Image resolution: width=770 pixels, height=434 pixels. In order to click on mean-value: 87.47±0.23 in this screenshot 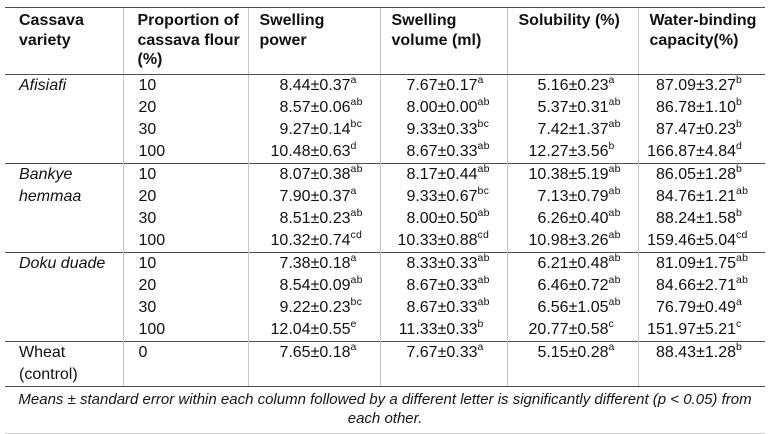, I will do `click(696, 129)`.